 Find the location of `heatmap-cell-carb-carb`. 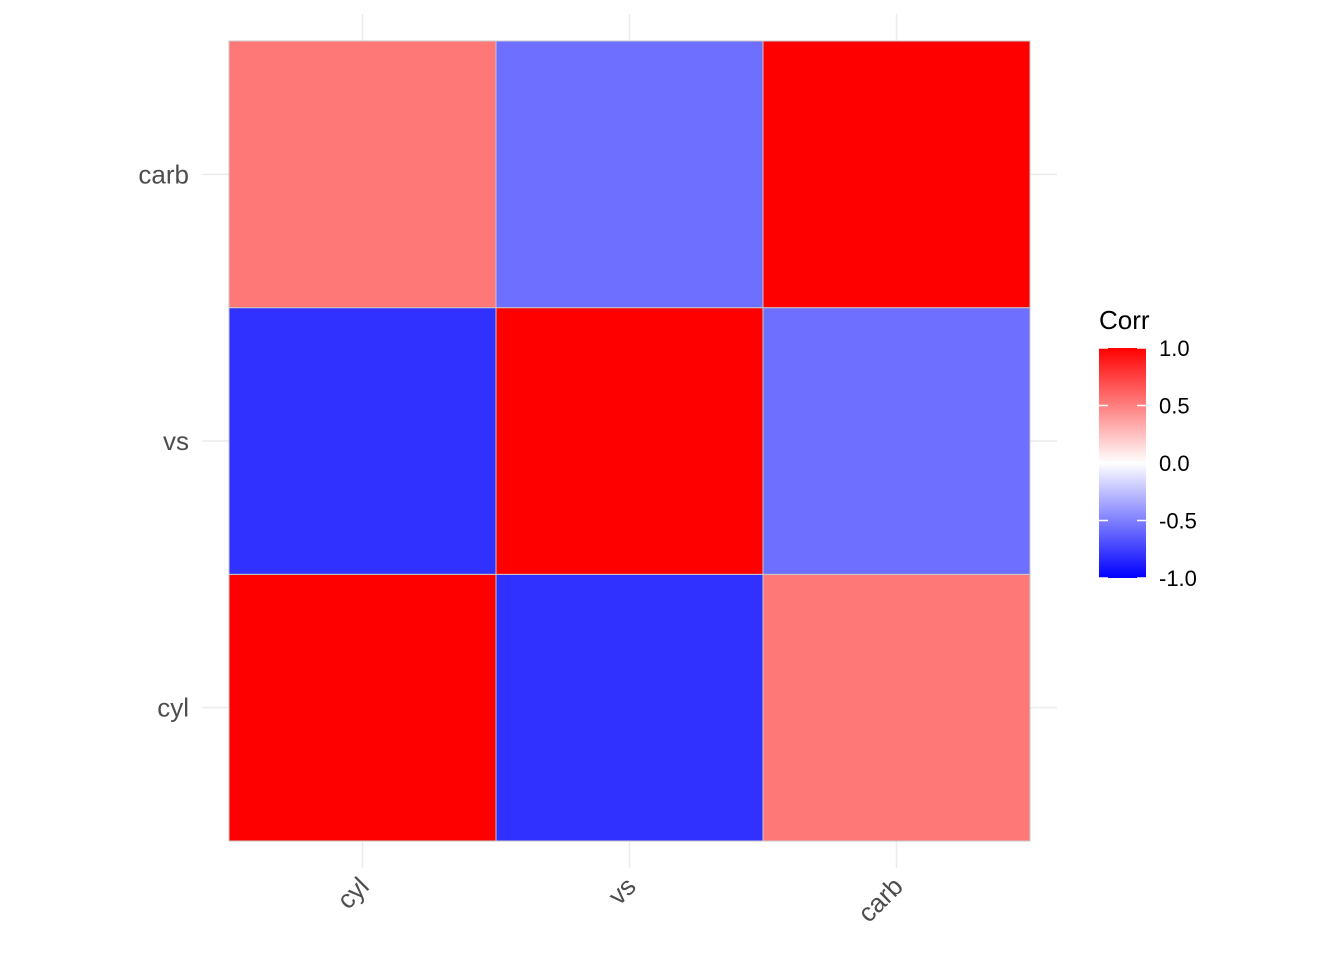

heatmap-cell-carb-carb is located at coordinates (896, 174).